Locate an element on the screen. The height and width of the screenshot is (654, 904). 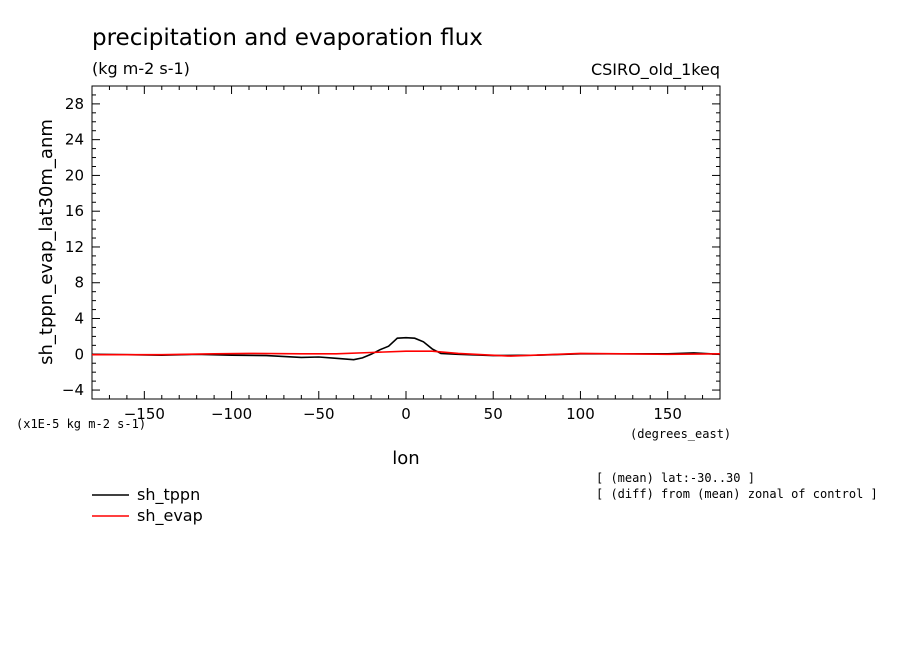
y-tick-label: 12 is located at coordinates (74, 247).